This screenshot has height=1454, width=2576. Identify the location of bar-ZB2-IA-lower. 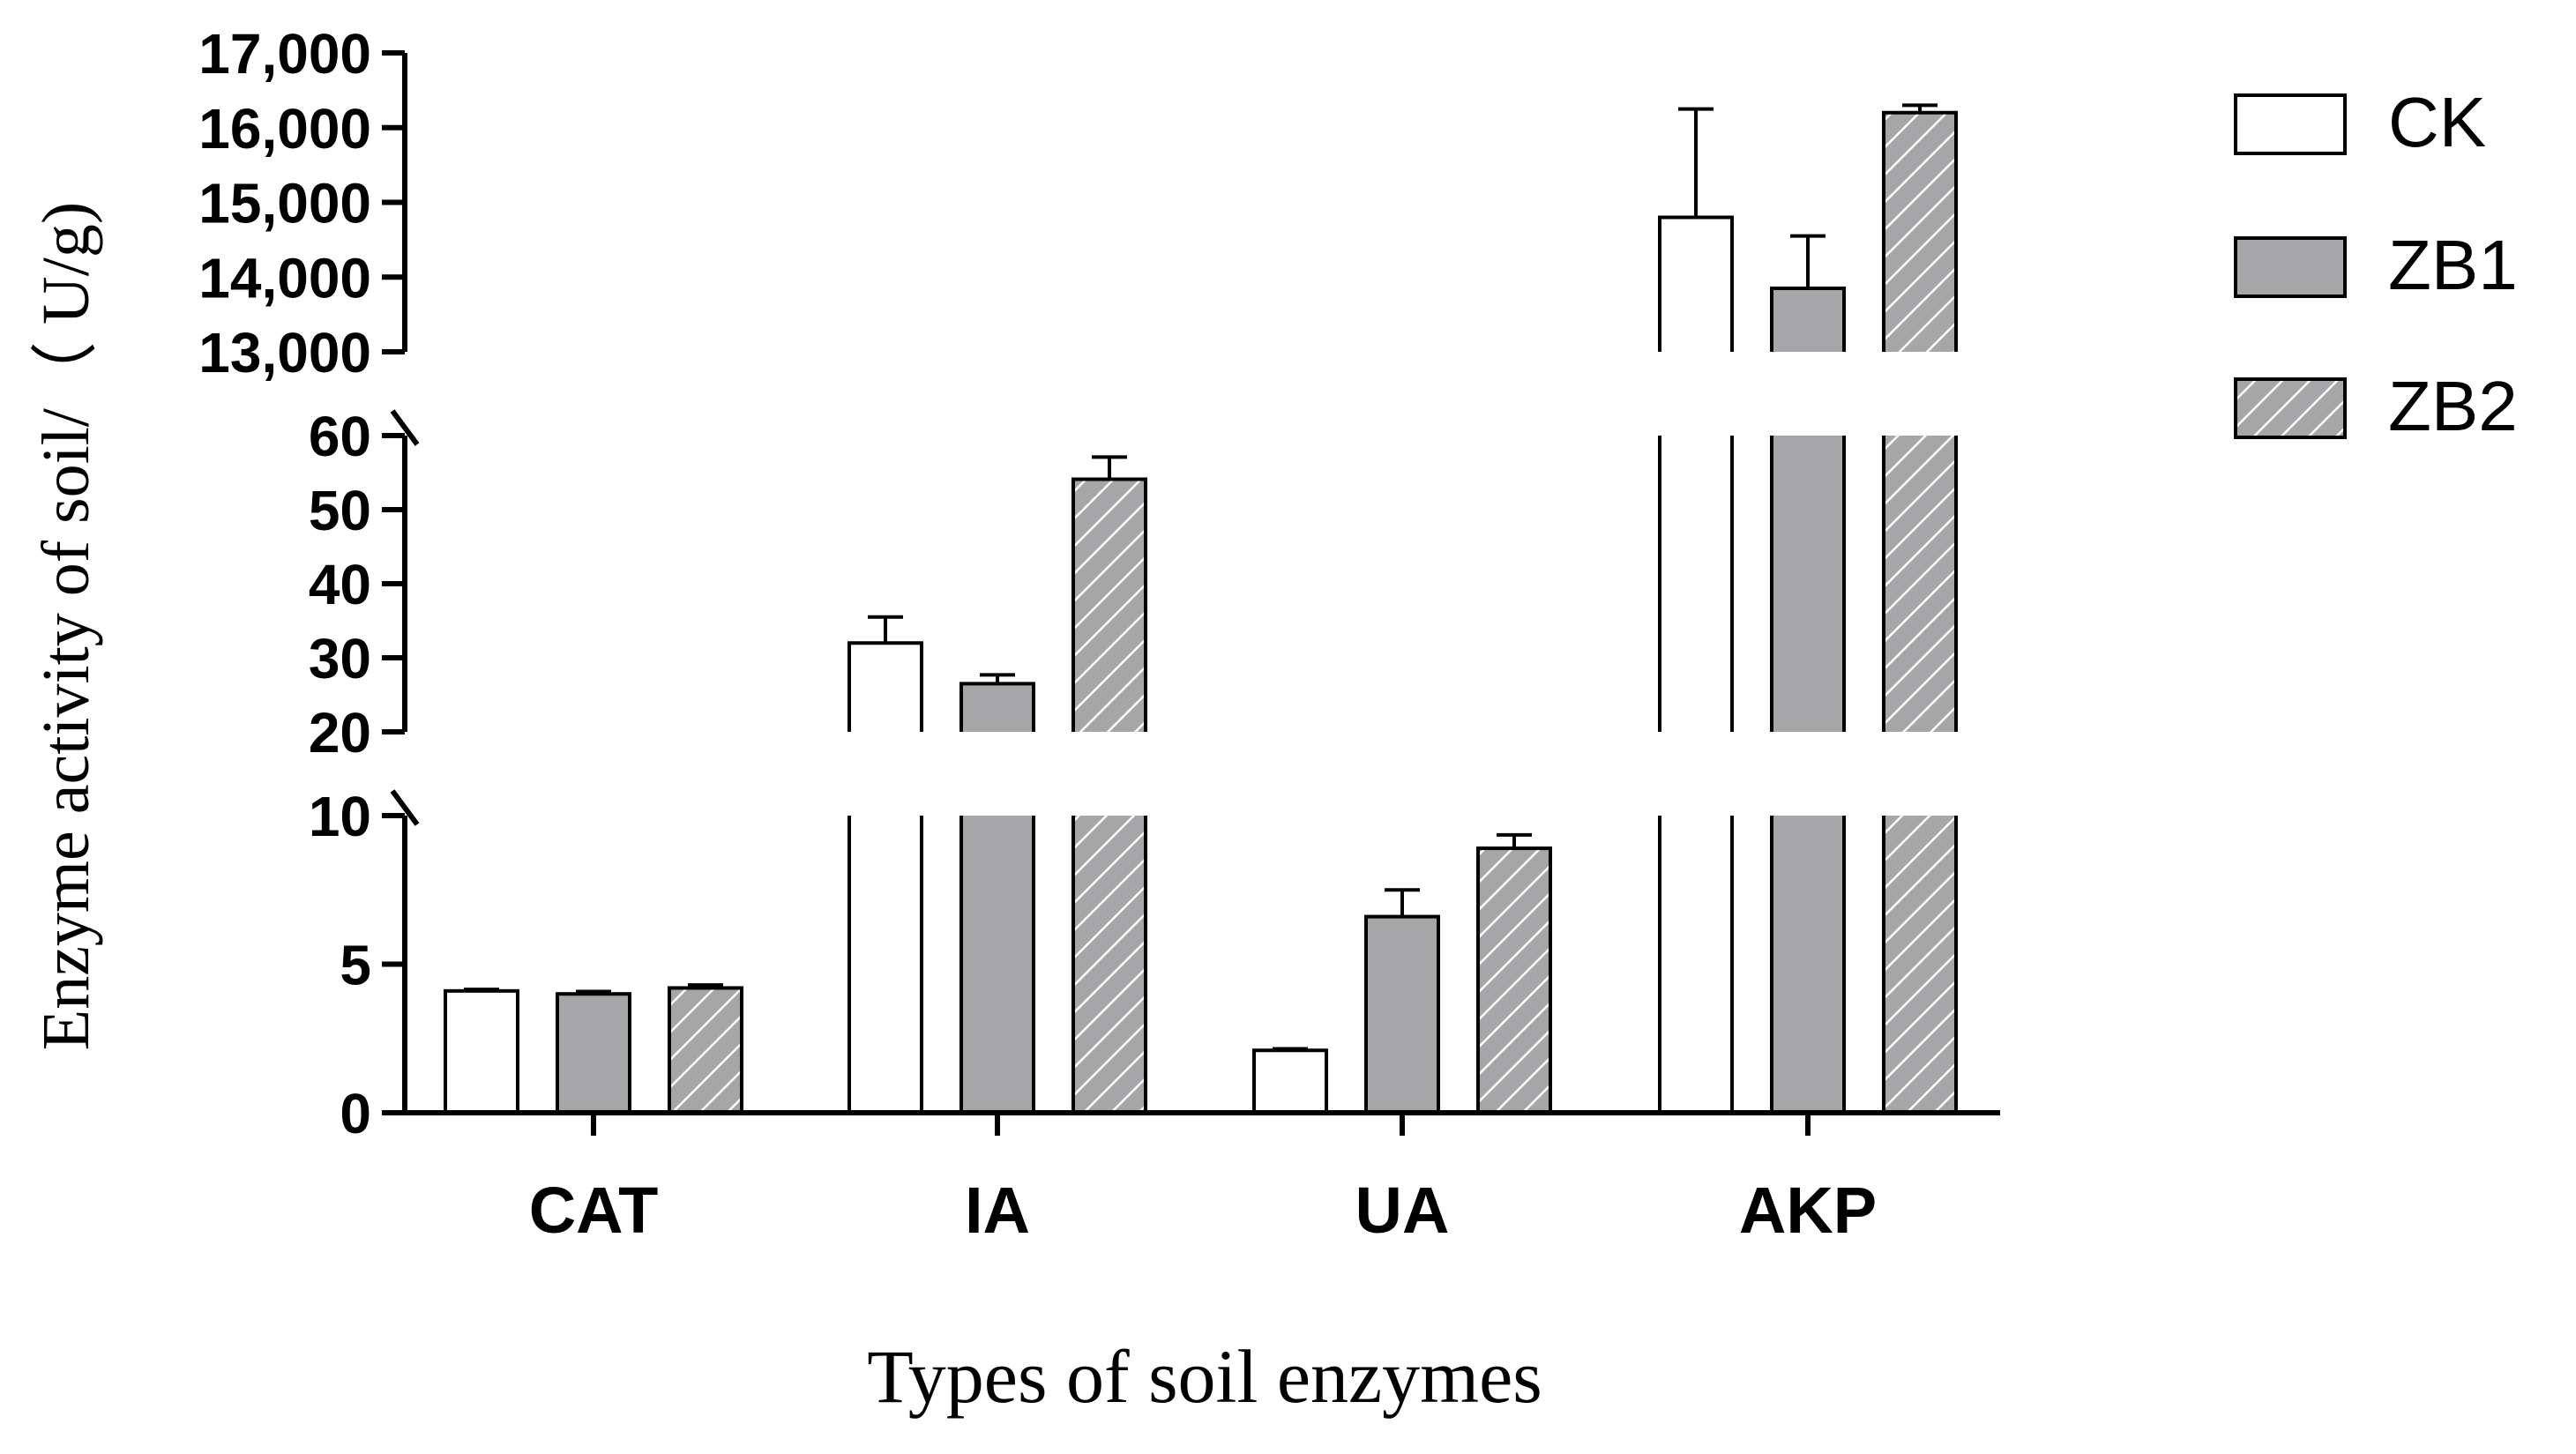
(1109, 965).